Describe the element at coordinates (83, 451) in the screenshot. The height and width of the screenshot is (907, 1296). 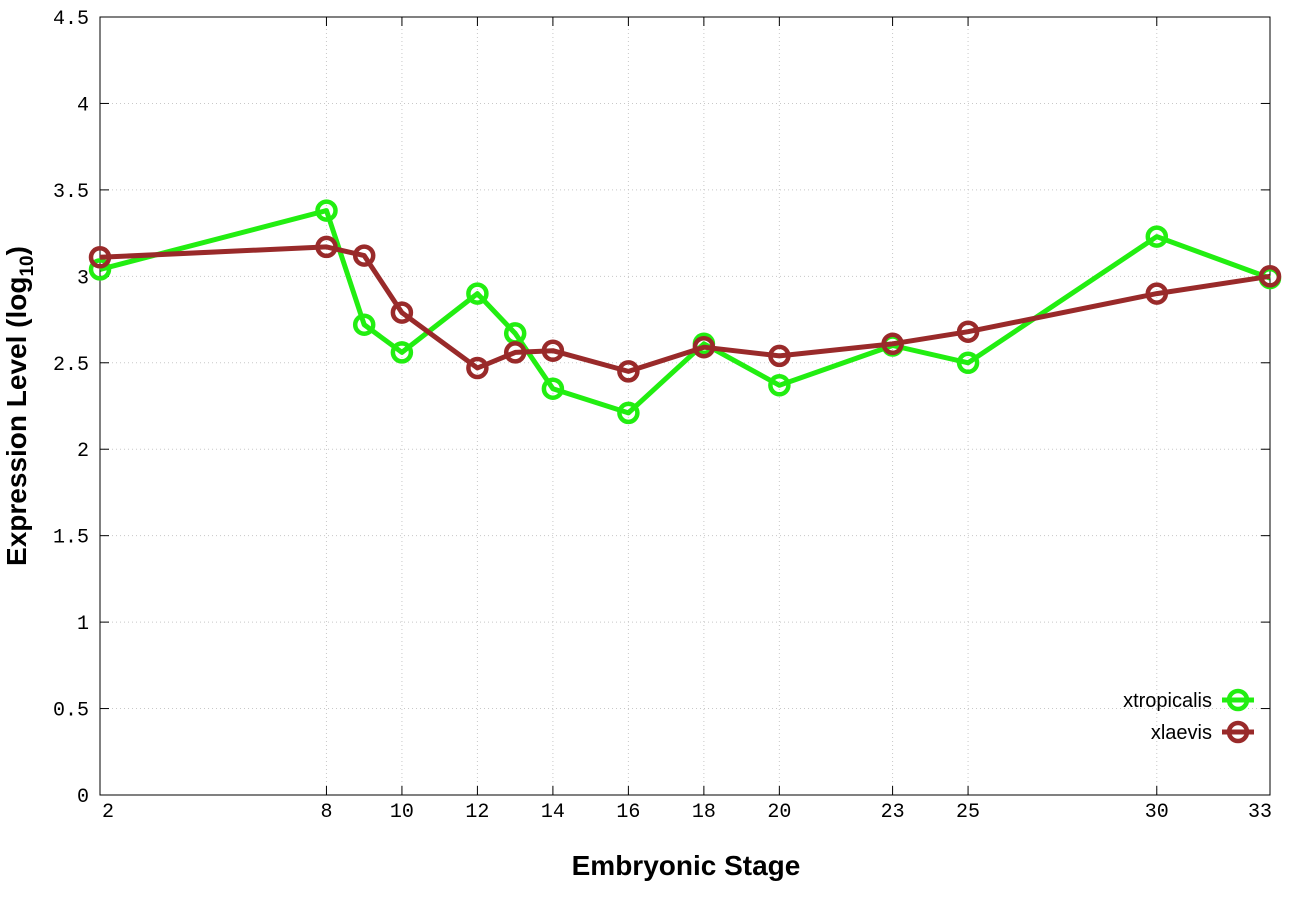
I see `y-tick-label: 2` at that location.